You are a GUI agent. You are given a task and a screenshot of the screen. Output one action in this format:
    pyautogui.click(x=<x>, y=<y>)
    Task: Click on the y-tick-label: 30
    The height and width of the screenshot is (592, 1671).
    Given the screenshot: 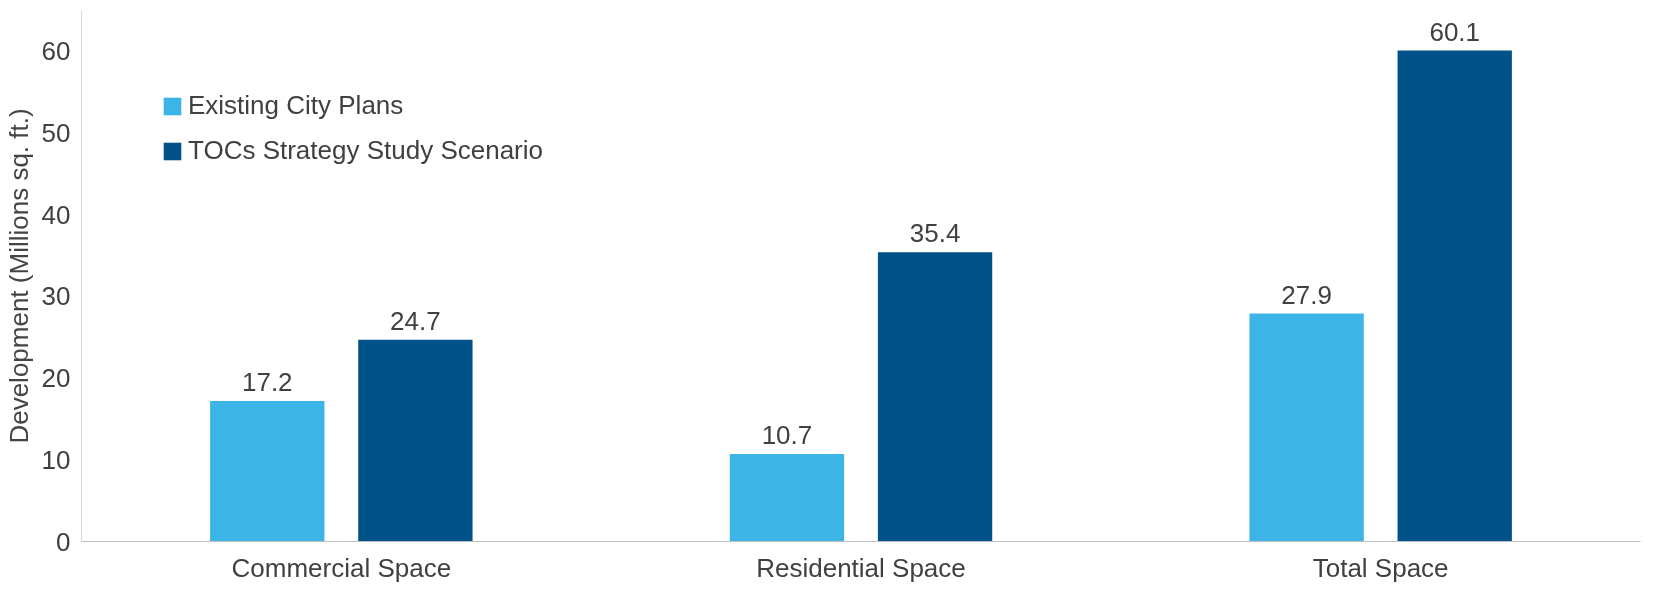 What is the action you would take?
    pyautogui.click(x=56, y=296)
    